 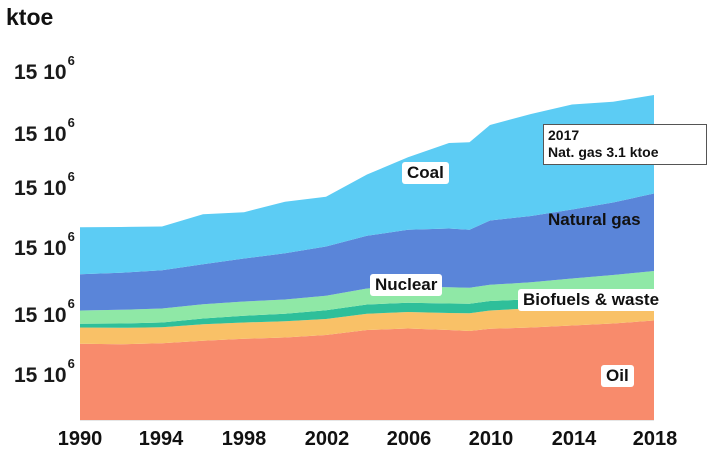 I want to click on series-label-biofuels: Biofuels & waste, so click(x=591, y=300).